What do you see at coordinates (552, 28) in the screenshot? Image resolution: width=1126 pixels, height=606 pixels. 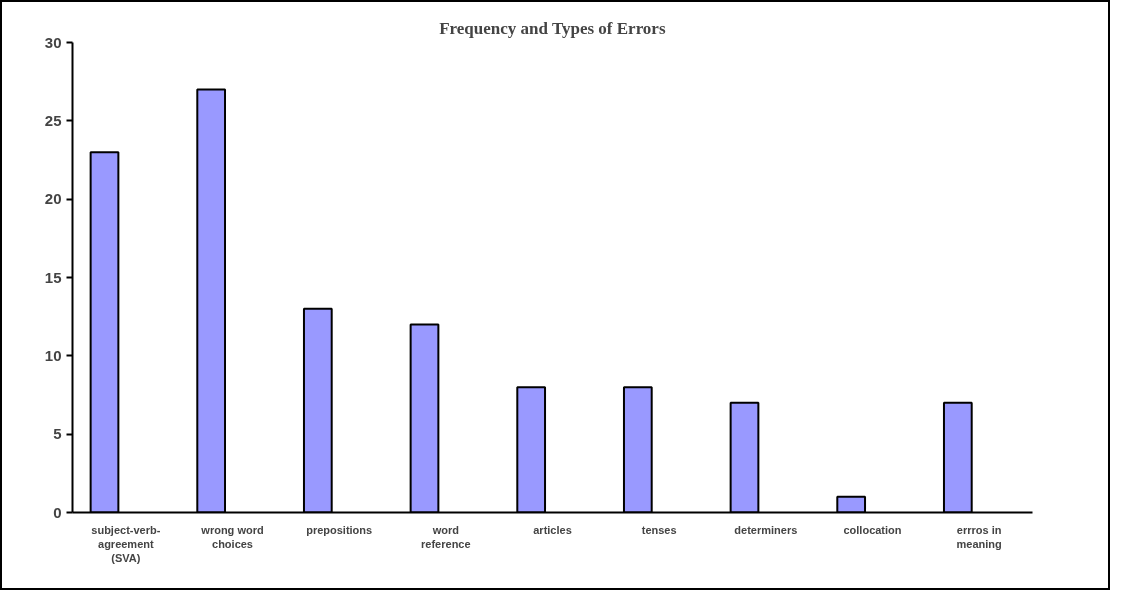 I see `chart-title: Frequency and Types of Errors` at bounding box center [552, 28].